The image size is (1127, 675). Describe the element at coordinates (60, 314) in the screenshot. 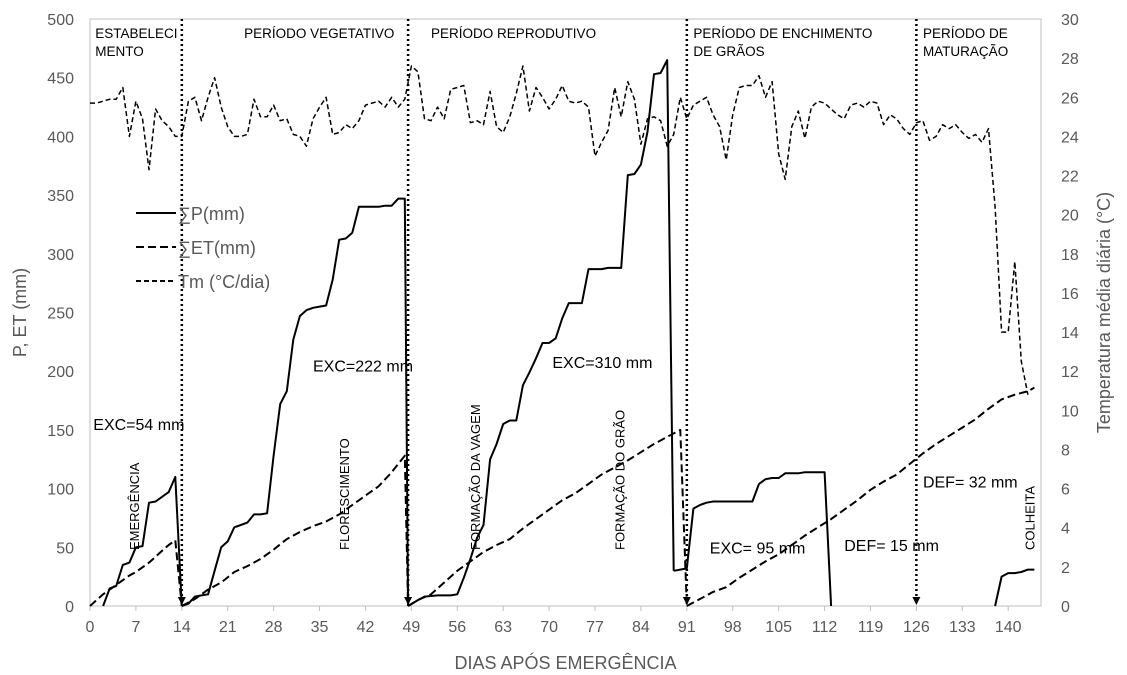

I see `y-left-tick-label: 250` at that location.